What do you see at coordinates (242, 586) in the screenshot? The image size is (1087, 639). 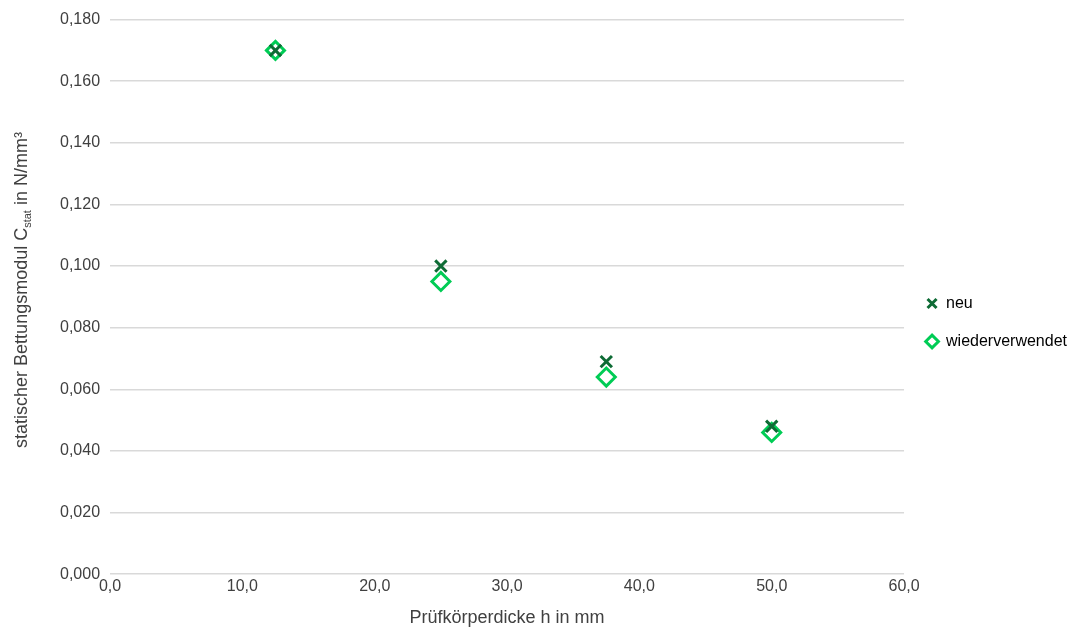 I see `x-tick-label: 10,0` at bounding box center [242, 586].